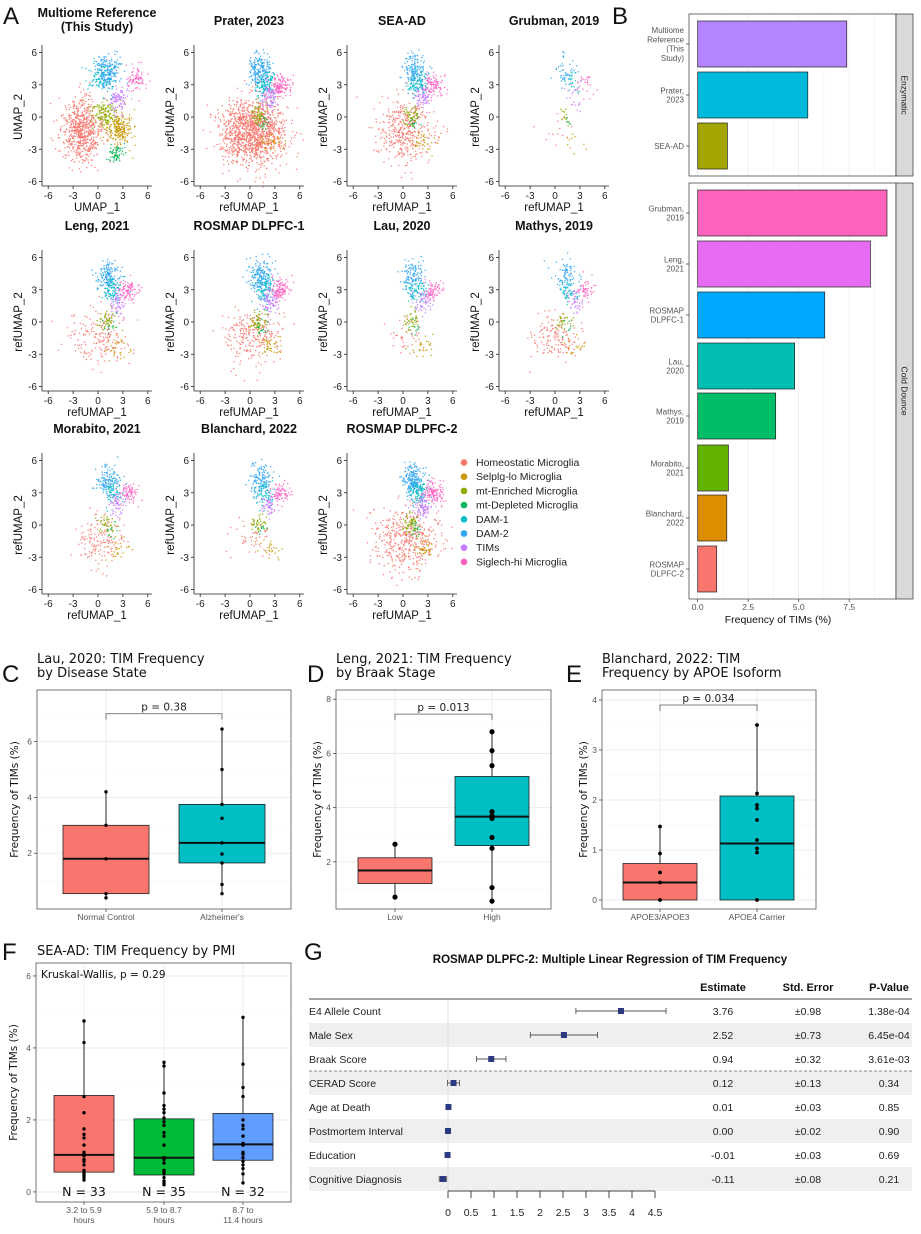  Describe the element at coordinates (184, 182) in the screenshot. I see `y-tick-label: -6` at that location.